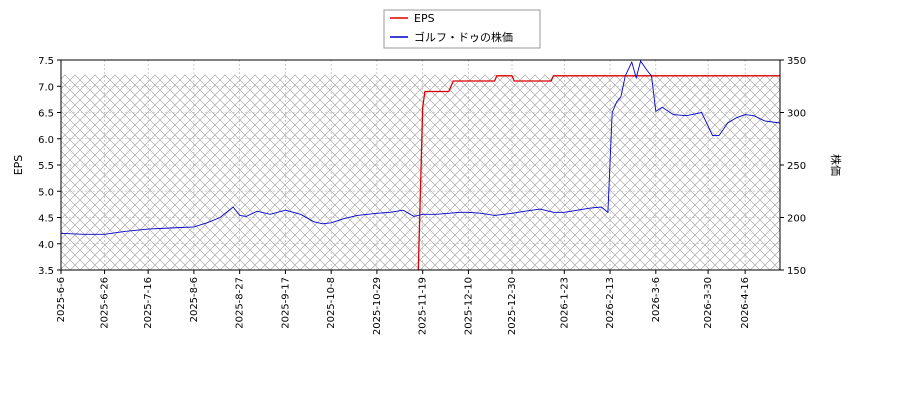 This screenshot has height=404, width=900. What do you see at coordinates (610, 303) in the screenshot?
I see `x-tick-label: 2026-2-13` at bounding box center [610, 303].